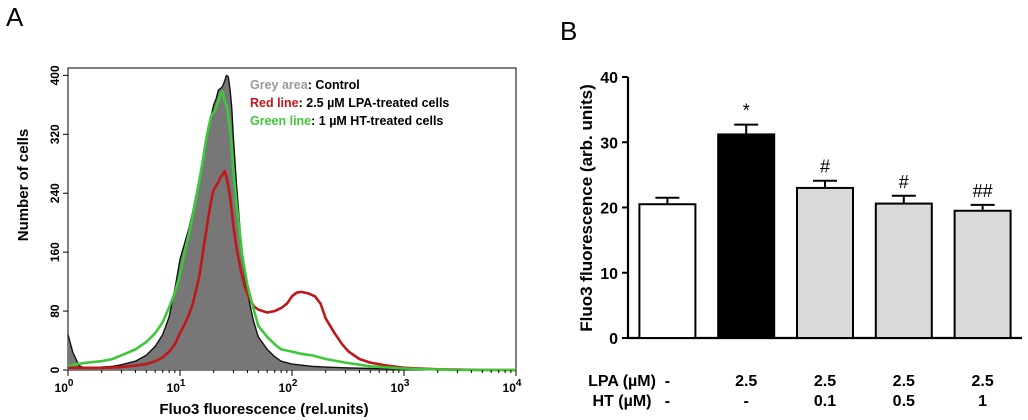 The width and height of the screenshot is (1028, 420). What do you see at coordinates (586, 208) in the screenshot?
I see `panel-b-y-axis-label: Fluo3 fluorescence (arb. units)` at bounding box center [586, 208].